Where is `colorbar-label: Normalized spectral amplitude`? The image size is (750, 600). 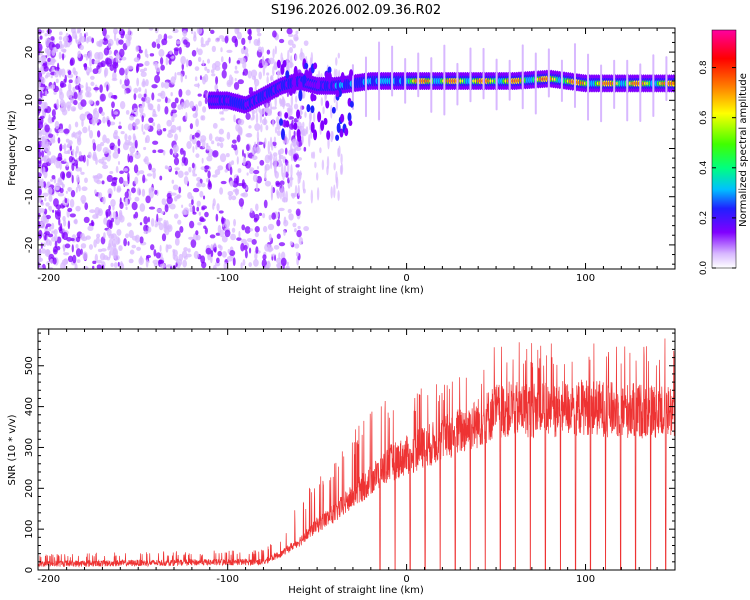
colorbar-label: Normalized spectral amplitude is located at coordinates (743, 150).